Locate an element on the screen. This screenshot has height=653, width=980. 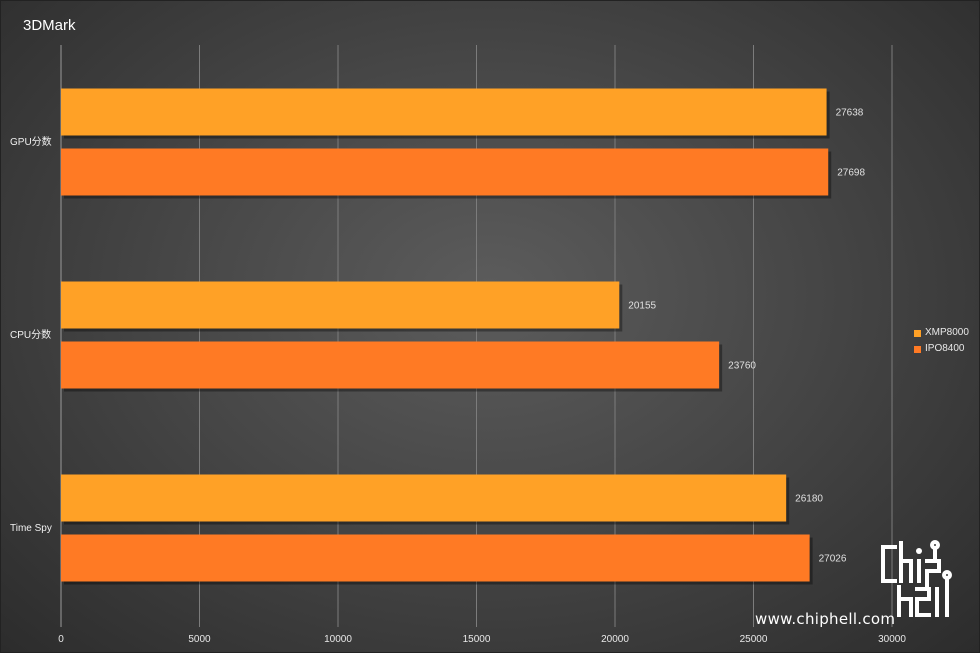
legend-swatch-xmp8000 is located at coordinates (917, 333).